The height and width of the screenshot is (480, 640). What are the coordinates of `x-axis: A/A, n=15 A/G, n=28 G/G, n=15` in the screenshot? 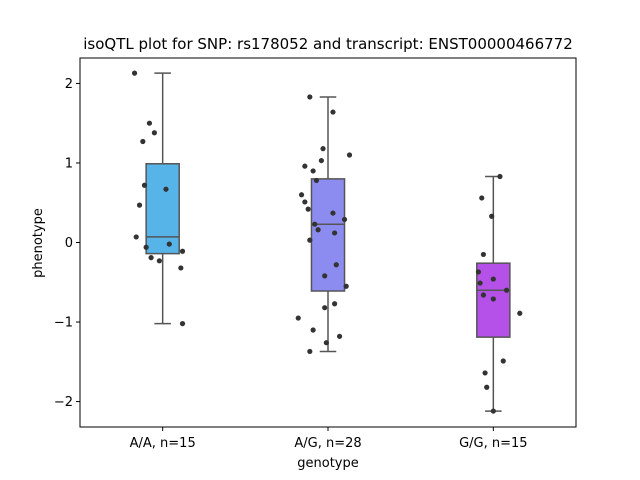 It's located at (329, 439).